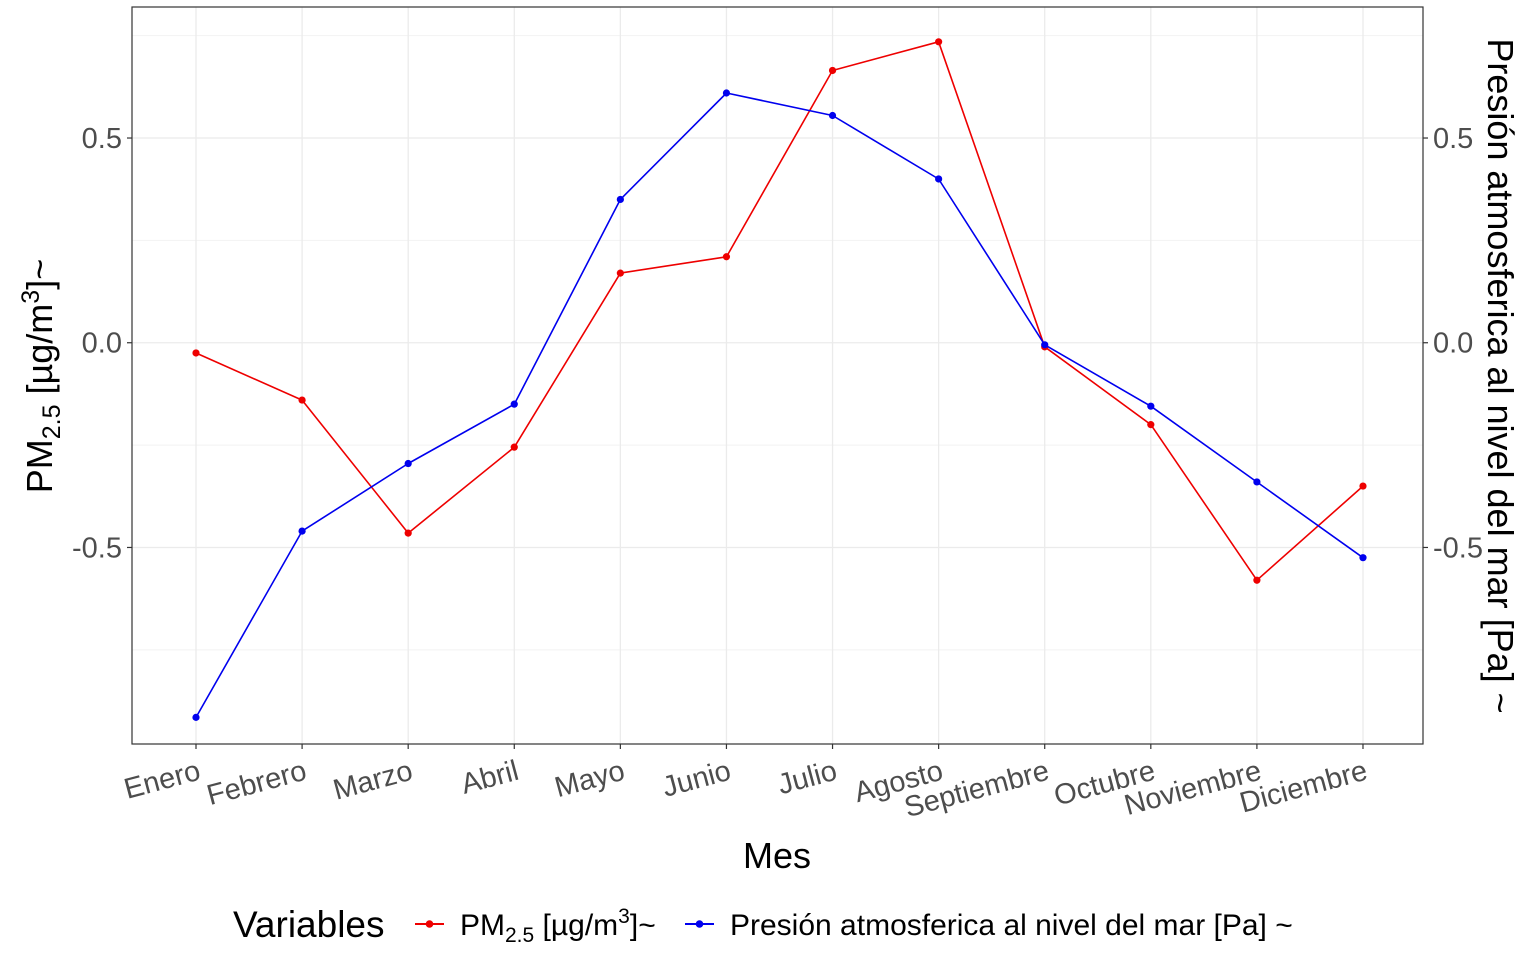  Describe the element at coordinates (807, 778) in the screenshot. I see `x-tick-label: Julio` at that location.